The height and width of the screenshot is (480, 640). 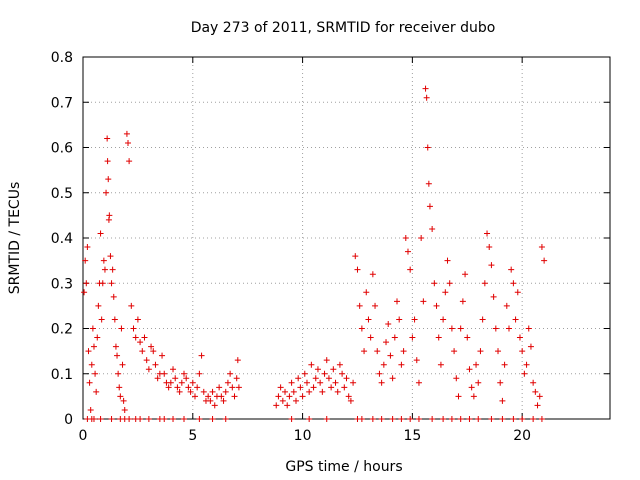 What do you see at coordinates (83, 436) in the screenshot?
I see `x-tick-label: 0` at bounding box center [83, 436].